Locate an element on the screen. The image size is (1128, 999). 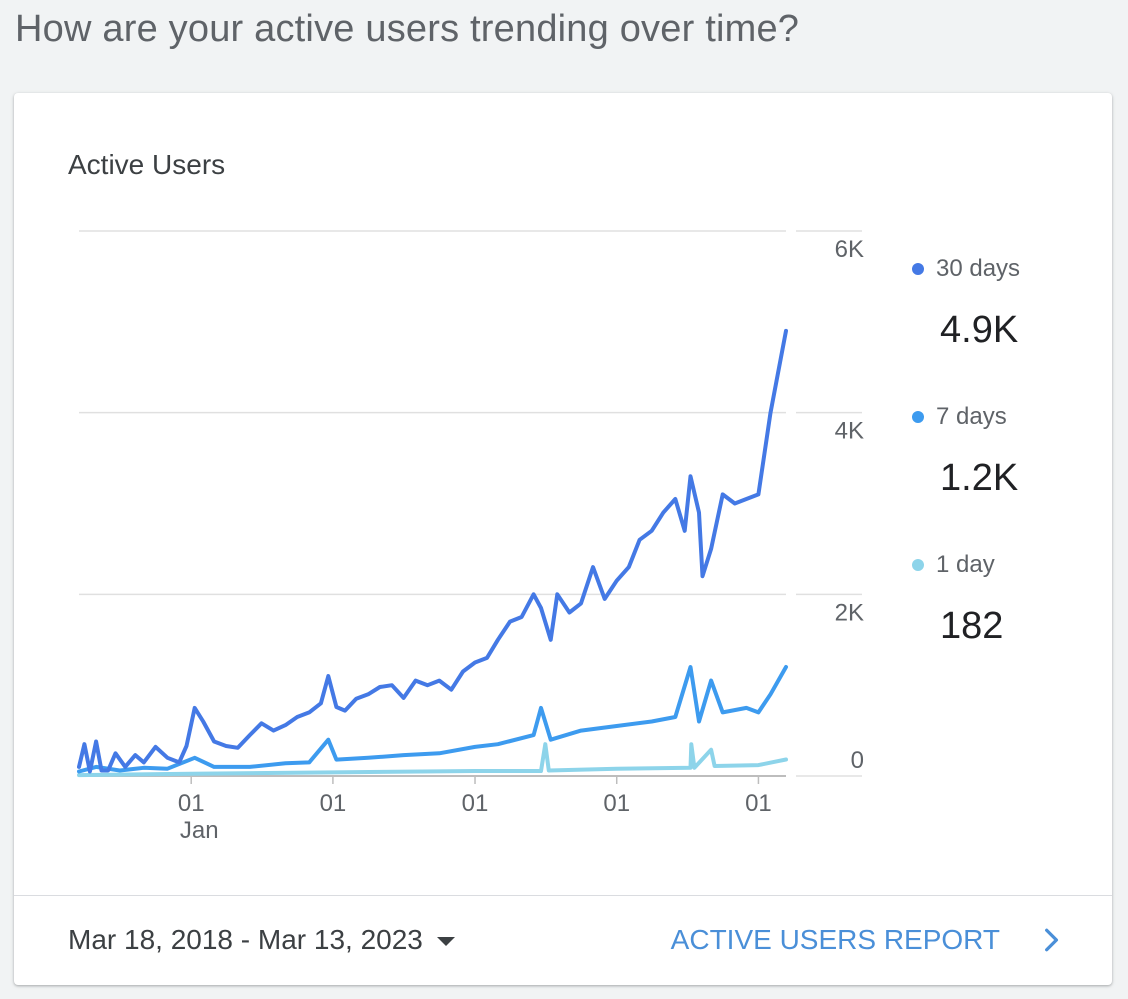
caret-down-icon is located at coordinates (445, 941).